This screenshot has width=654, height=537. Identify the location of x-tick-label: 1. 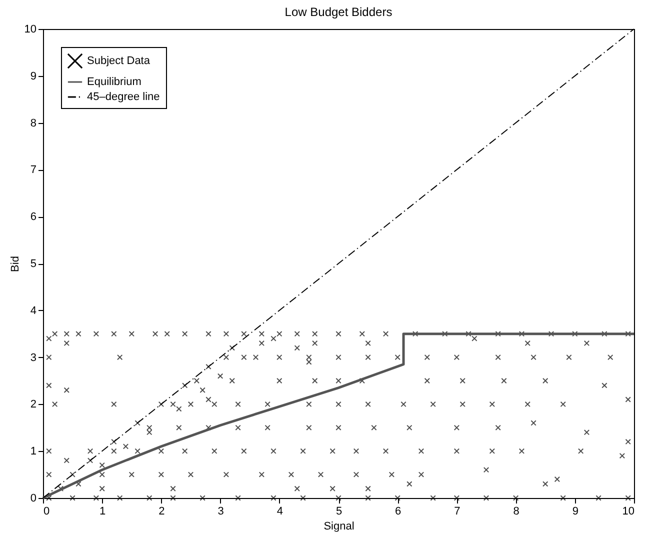
(103, 512).